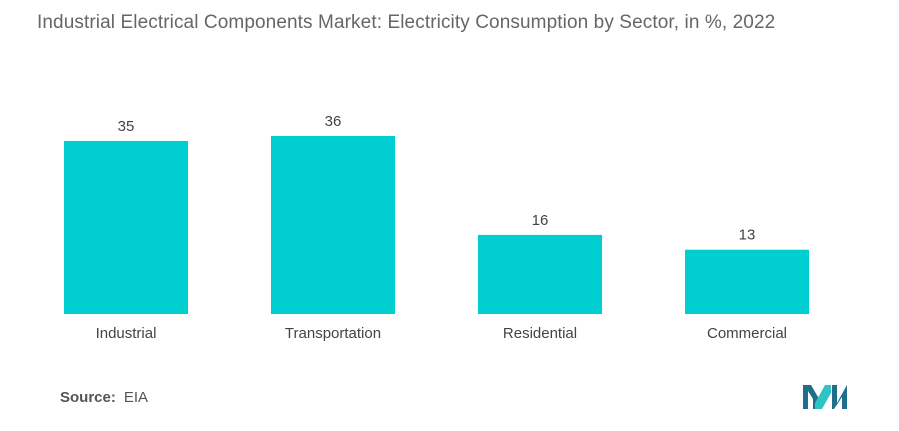 The width and height of the screenshot is (899, 431). What do you see at coordinates (136, 397) in the screenshot?
I see `source-value: EIA` at bounding box center [136, 397].